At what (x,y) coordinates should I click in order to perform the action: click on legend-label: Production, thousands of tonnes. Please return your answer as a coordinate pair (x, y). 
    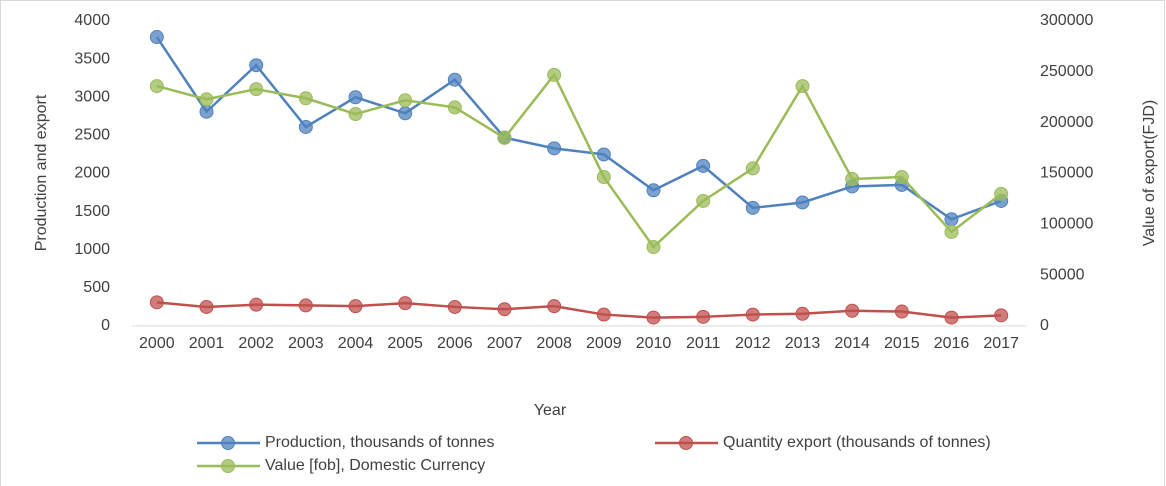
    Looking at the image, I should click on (380, 442).